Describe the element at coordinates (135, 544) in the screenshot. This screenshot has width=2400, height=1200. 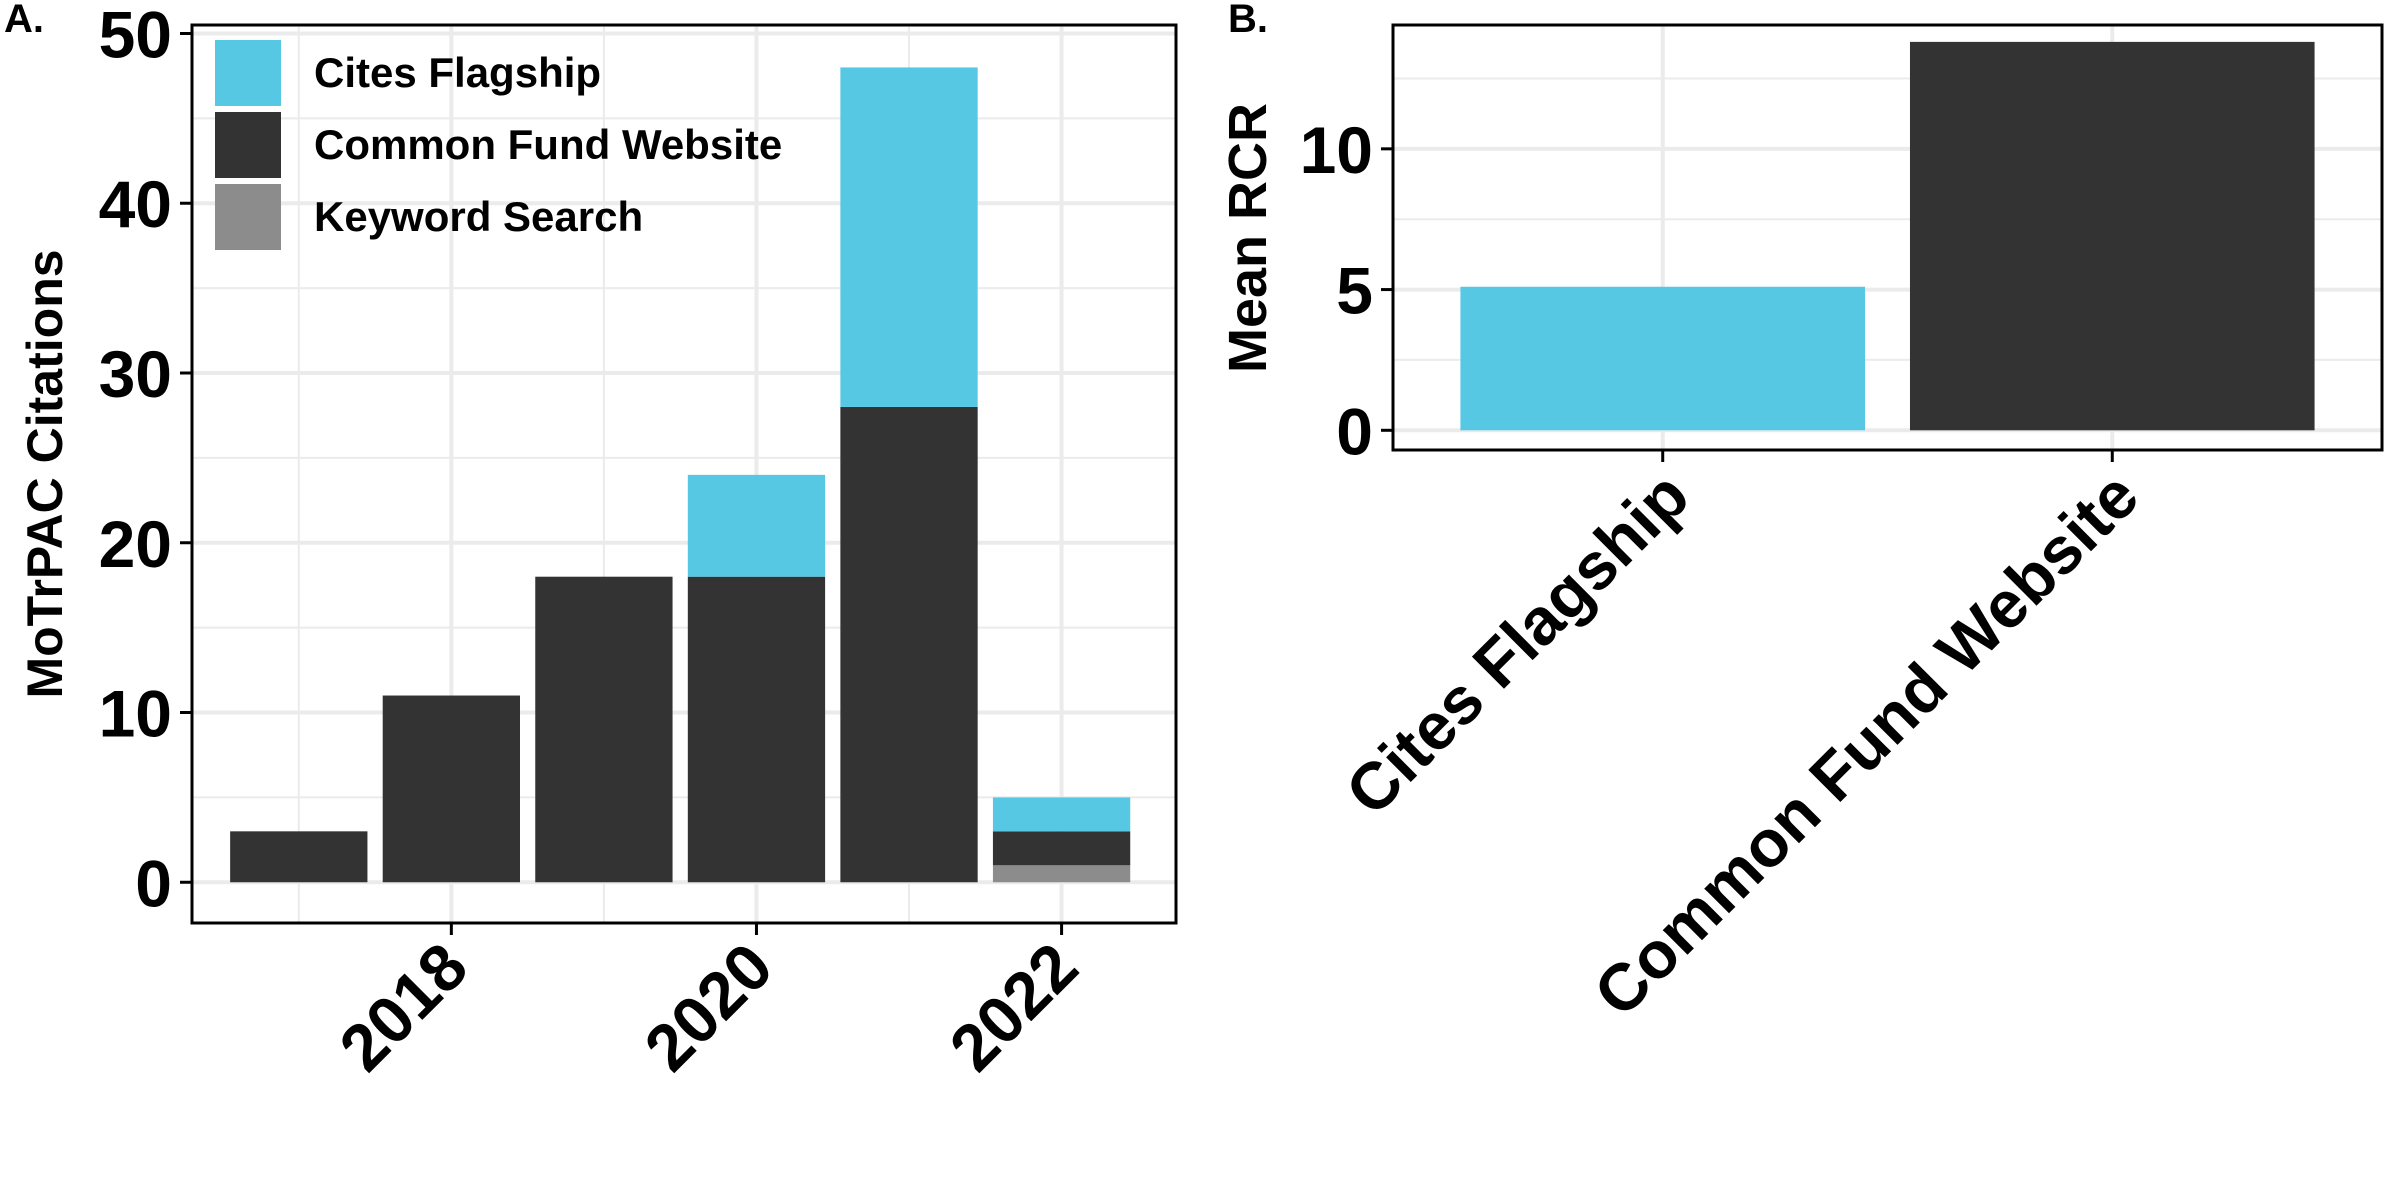
I see `y-tick-label: 20` at that location.